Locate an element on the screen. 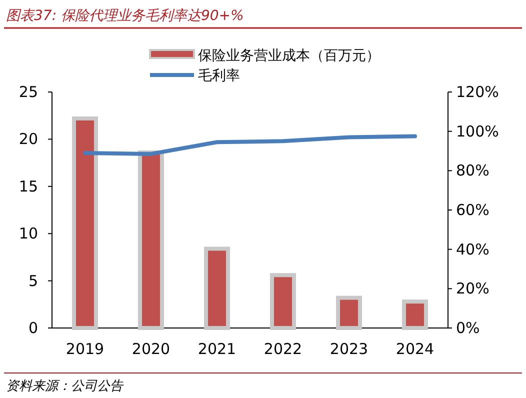 This screenshot has height=398, width=526. legend-label: 保险业务营业成本（百万元） is located at coordinates (289, 56).